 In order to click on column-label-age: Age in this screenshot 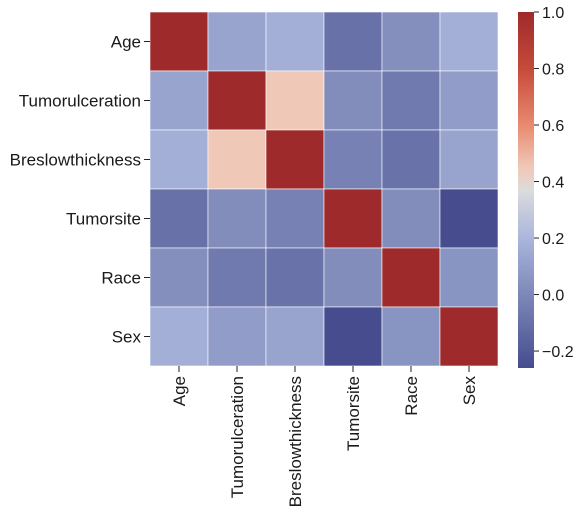, I will do `click(179, 391)`.